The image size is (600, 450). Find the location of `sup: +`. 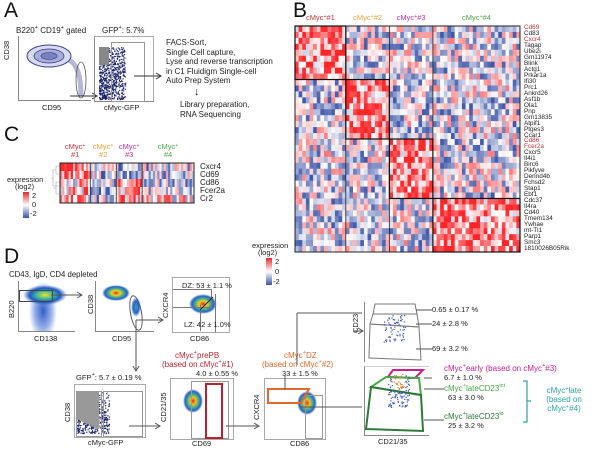

sup: + is located at coordinates (567, 389).